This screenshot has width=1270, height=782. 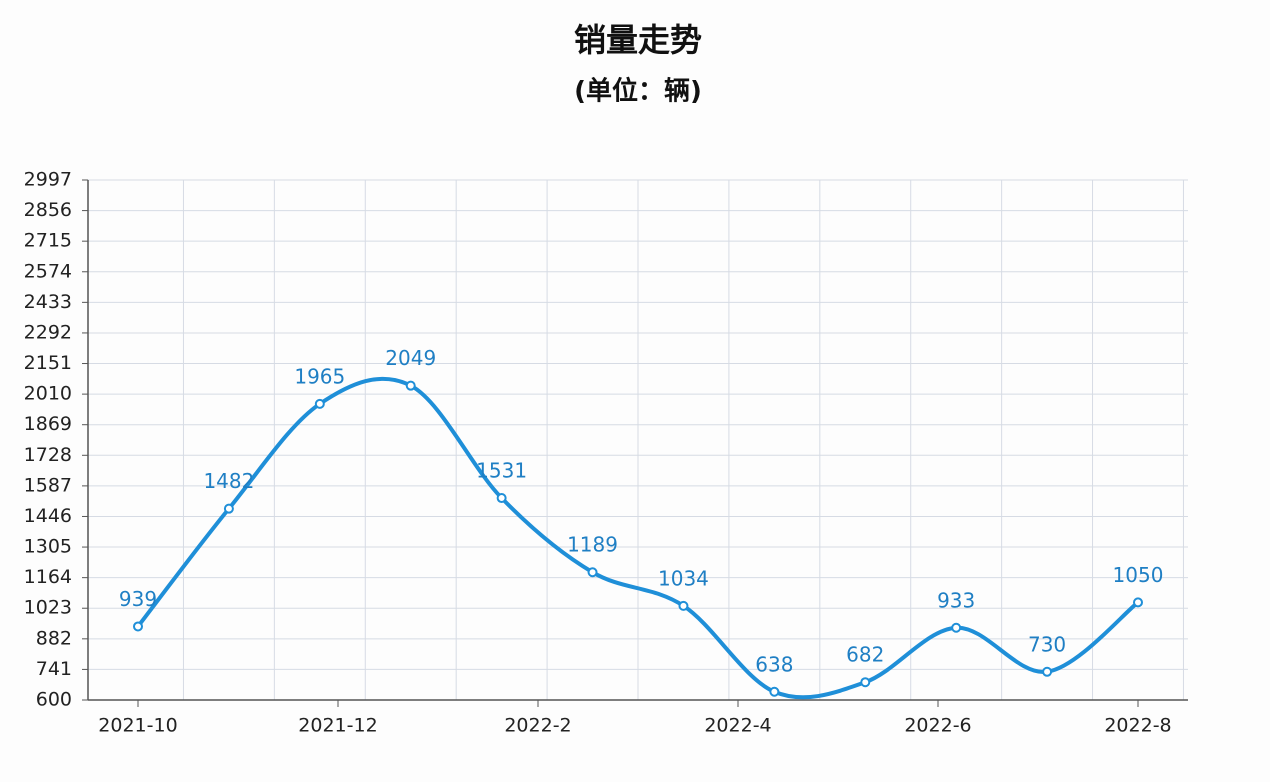 What do you see at coordinates (865, 655) in the screenshot?
I see `data-label: 682` at bounding box center [865, 655].